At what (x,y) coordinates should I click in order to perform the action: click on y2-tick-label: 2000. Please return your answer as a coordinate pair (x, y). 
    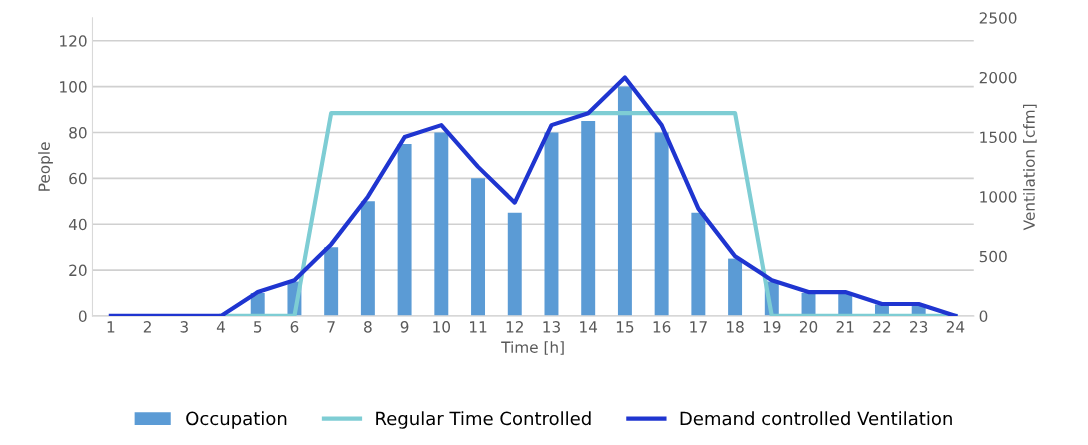
    Looking at the image, I should click on (998, 77).